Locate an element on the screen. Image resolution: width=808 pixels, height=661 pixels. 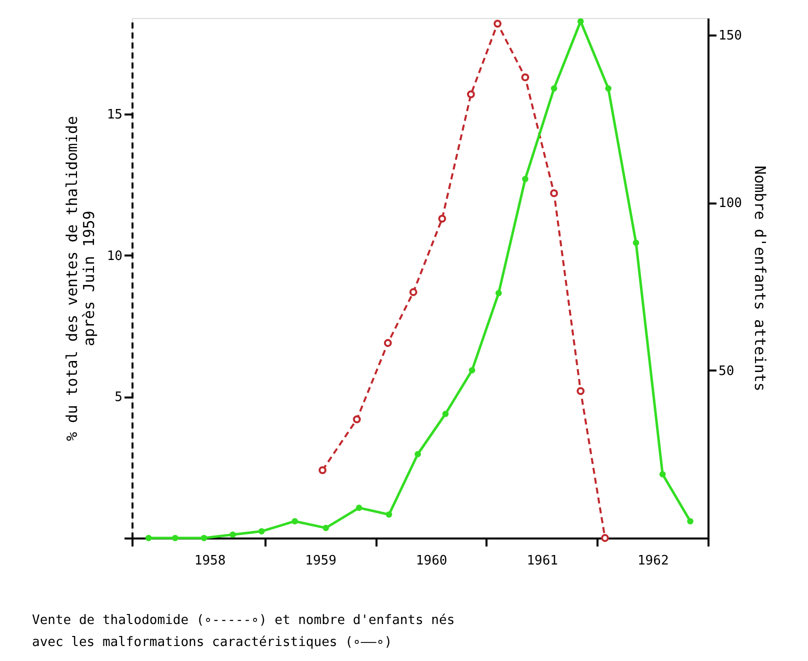
x-tick-label: 1959 is located at coordinates (320, 561).